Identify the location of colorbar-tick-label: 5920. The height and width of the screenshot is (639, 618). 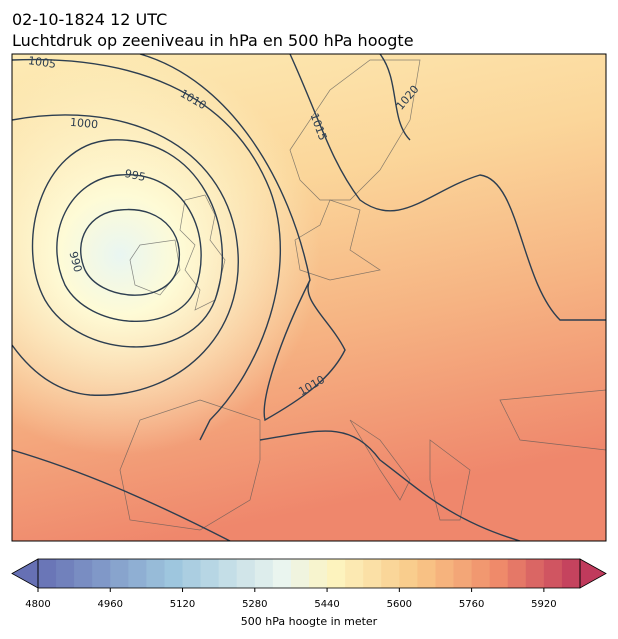
(543, 604).